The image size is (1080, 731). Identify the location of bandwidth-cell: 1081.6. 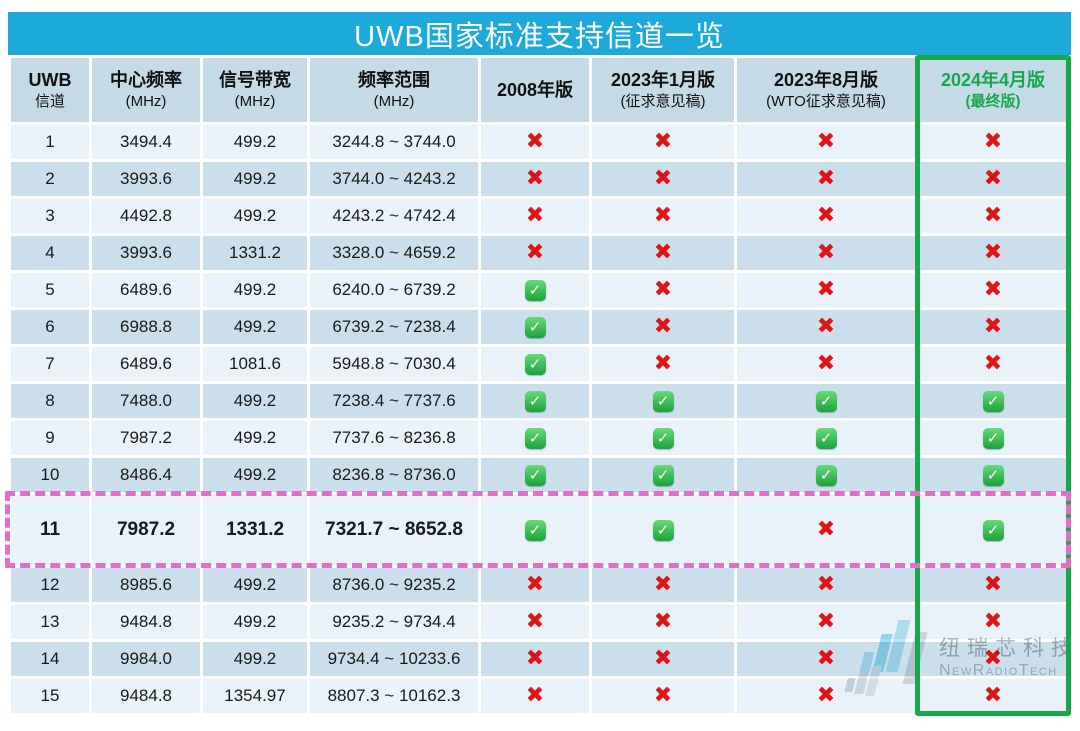
(255, 364).